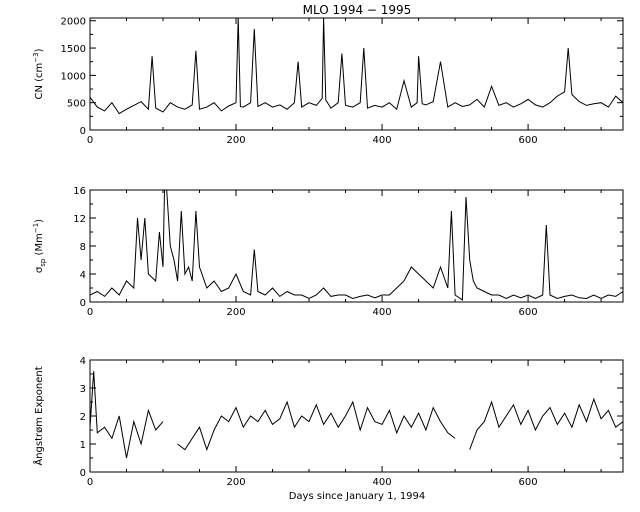 This screenshot has width=640, height=512. What do you see at coordinates (39, 246) in the screenshot?
I see `y-axis-title: σsp (Mm−1)` at bounding box center [39, 246].